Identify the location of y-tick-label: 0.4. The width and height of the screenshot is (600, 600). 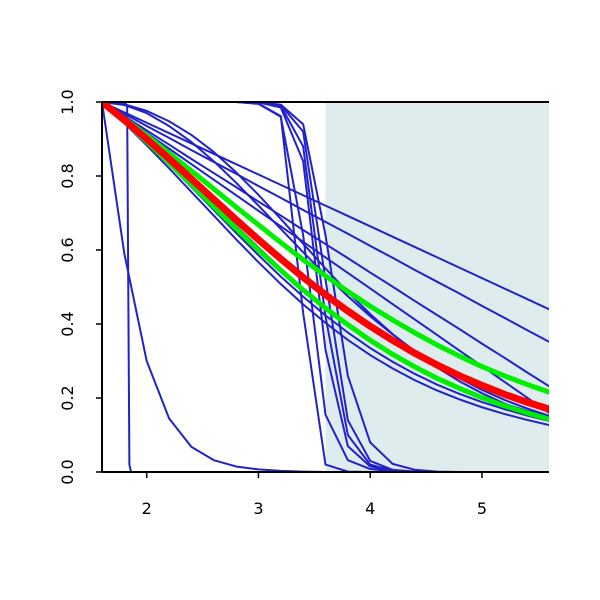
(67, 323).